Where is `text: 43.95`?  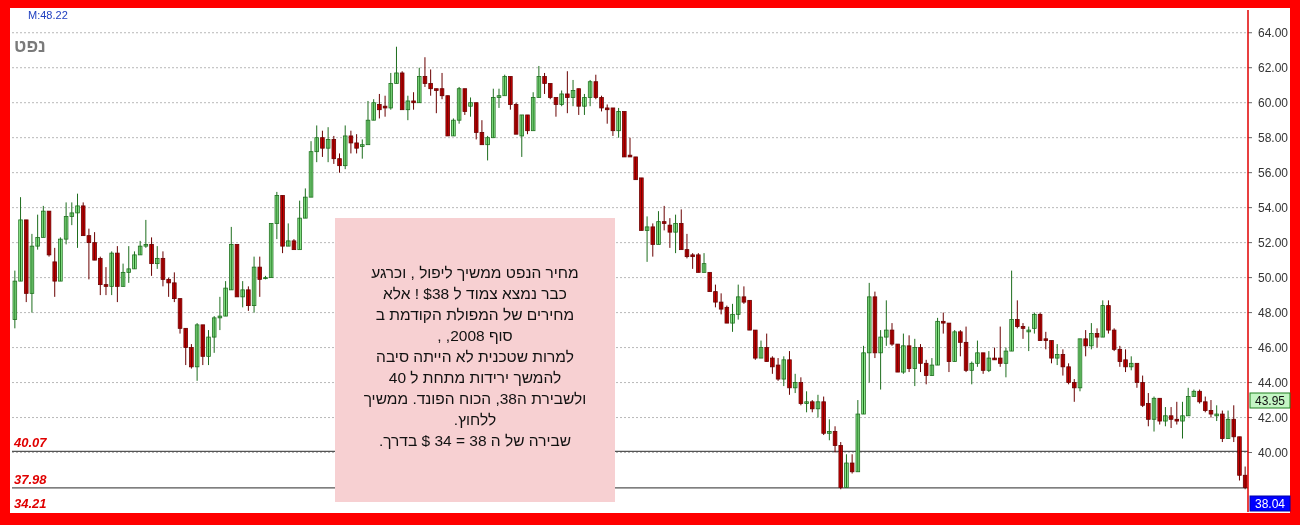
text: 43.95 is located at coordinates (1270, 401).